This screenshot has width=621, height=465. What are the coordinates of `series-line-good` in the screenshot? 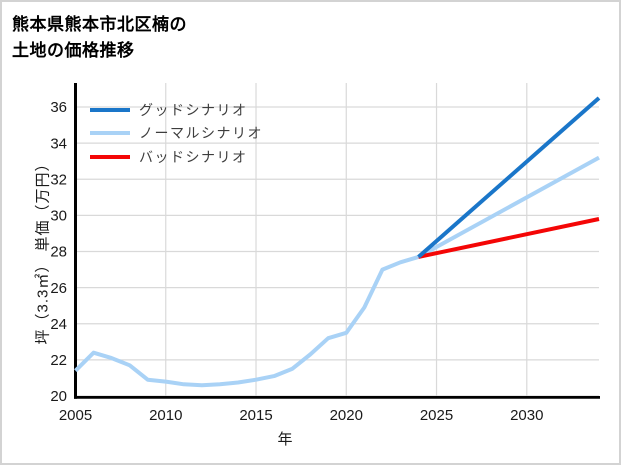 It's located at (509, 177).